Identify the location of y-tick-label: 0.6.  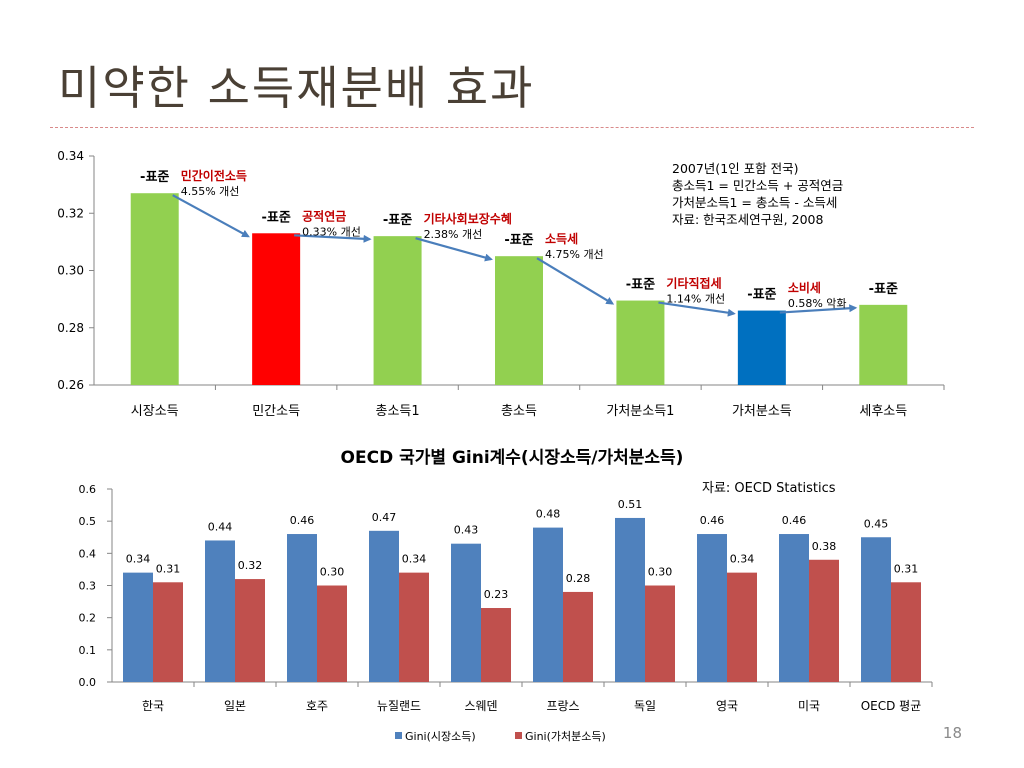
(88, 489).